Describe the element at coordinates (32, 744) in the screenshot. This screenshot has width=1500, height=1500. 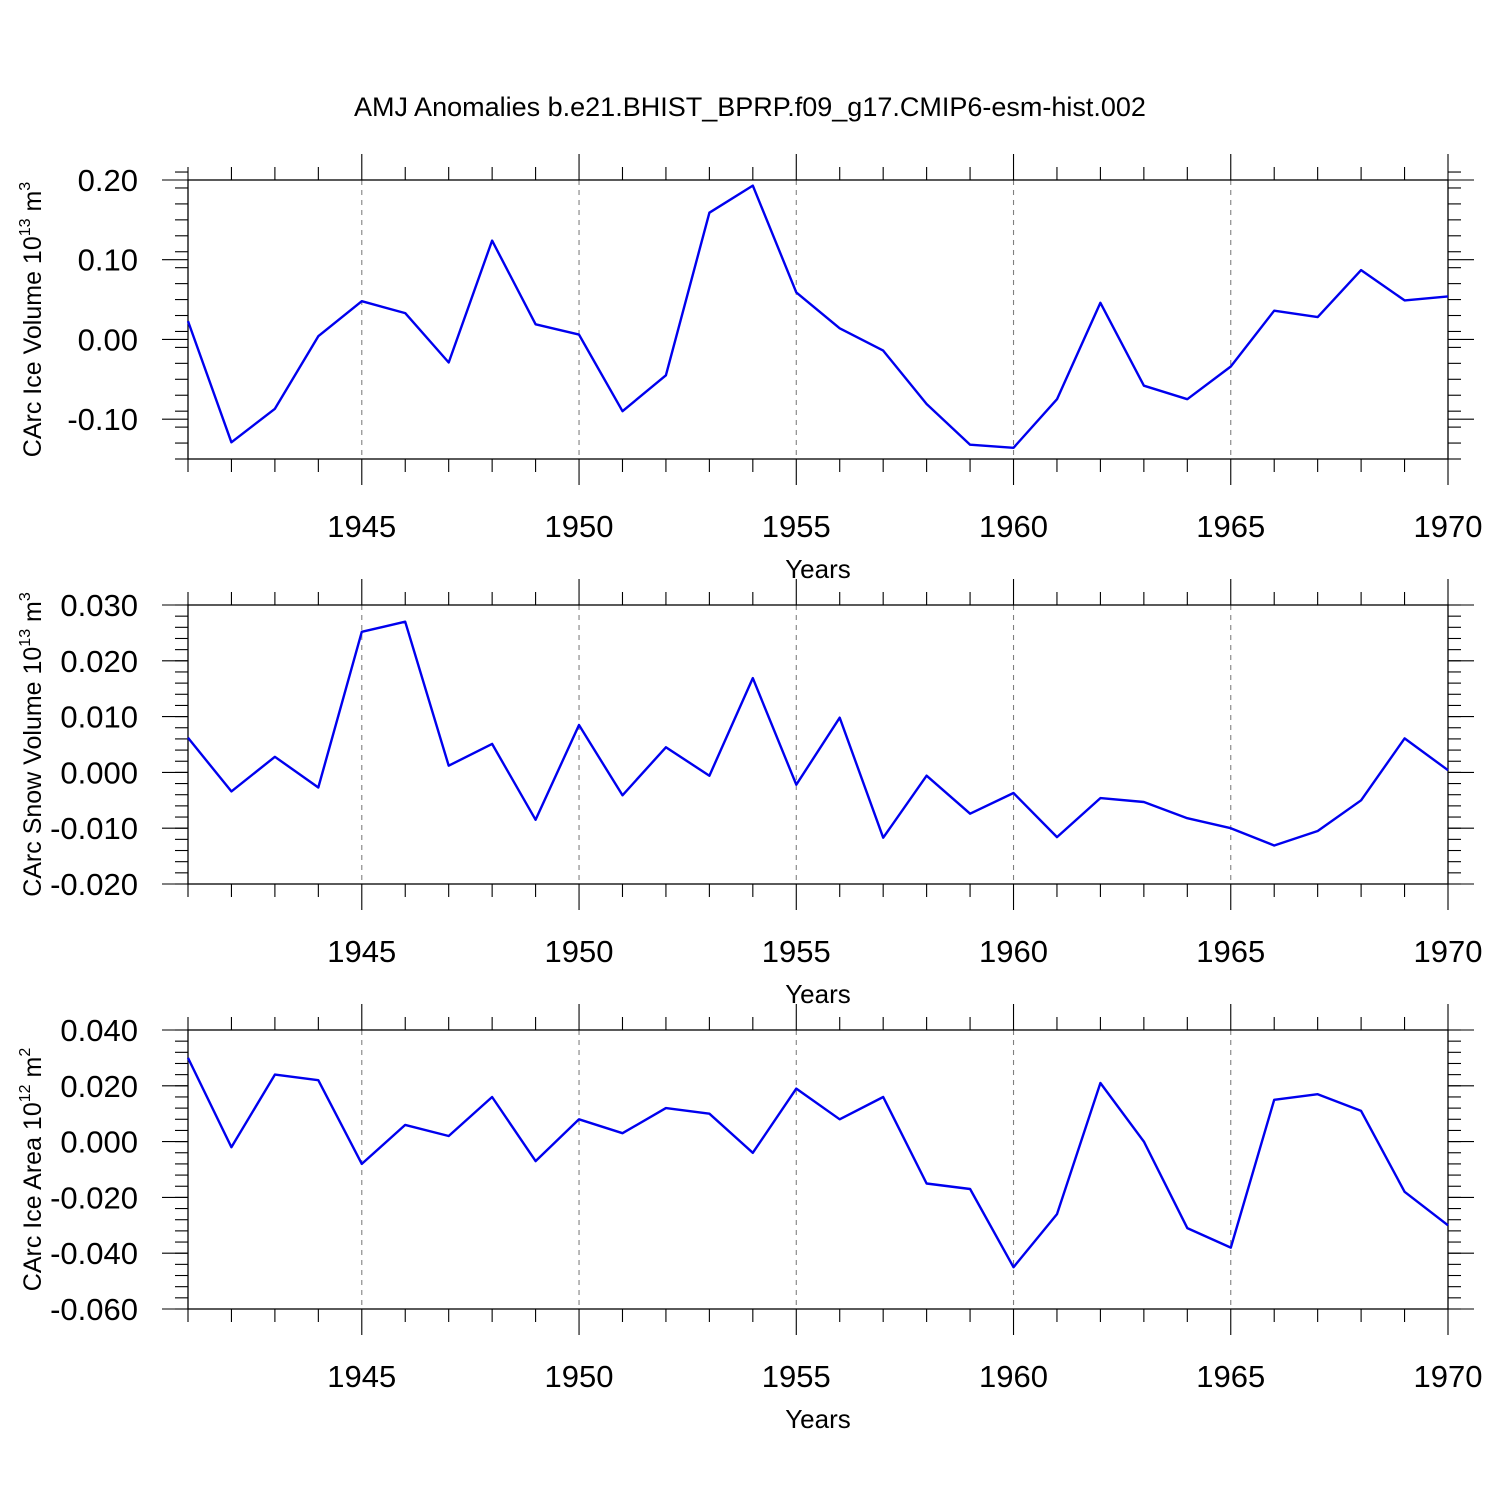
I see `y-axis-title: CArc Snow Volume 1013 m3` at that location.